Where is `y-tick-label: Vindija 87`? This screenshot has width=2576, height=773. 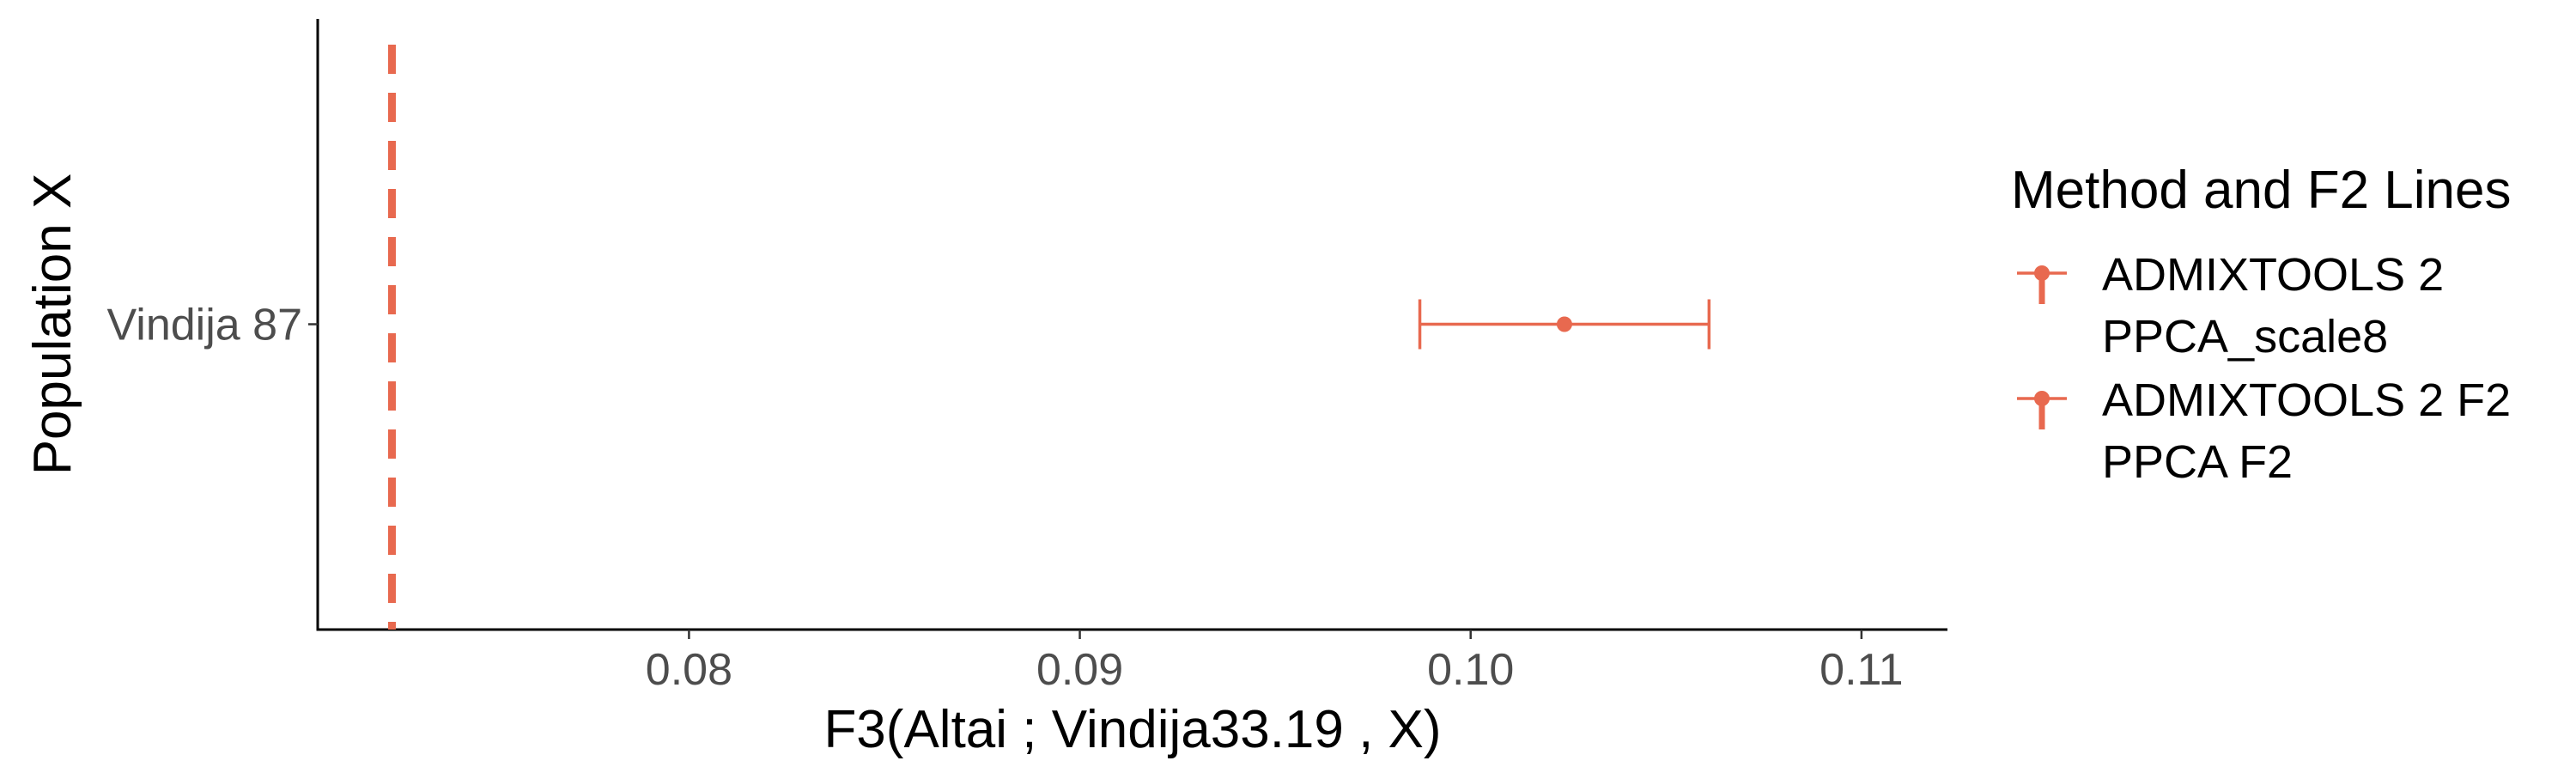 y-tick-label: Vindija 87 is located at coordinates (204, 325).